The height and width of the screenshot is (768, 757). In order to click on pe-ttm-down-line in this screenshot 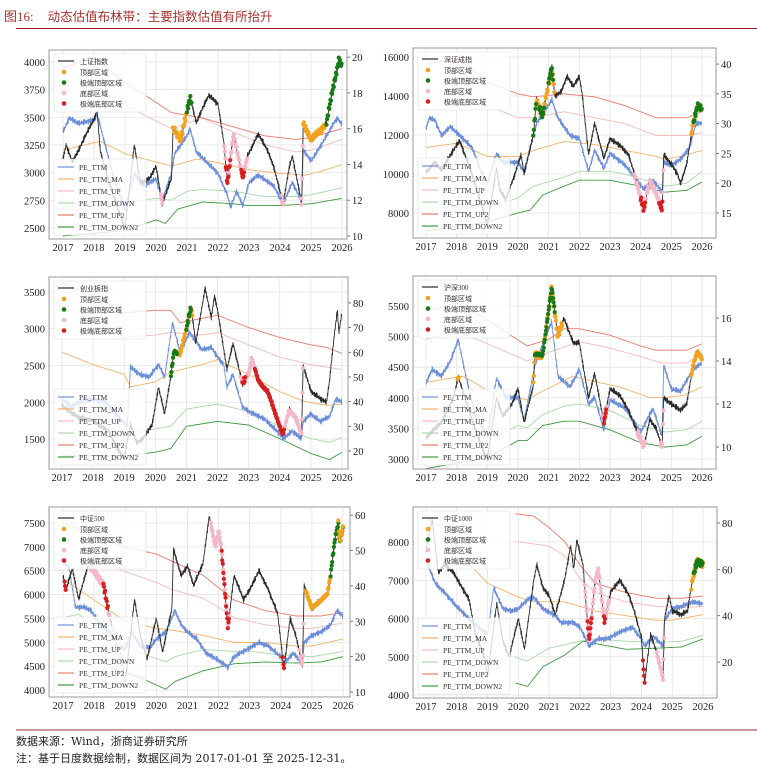, I will do `click(609, 648)`.